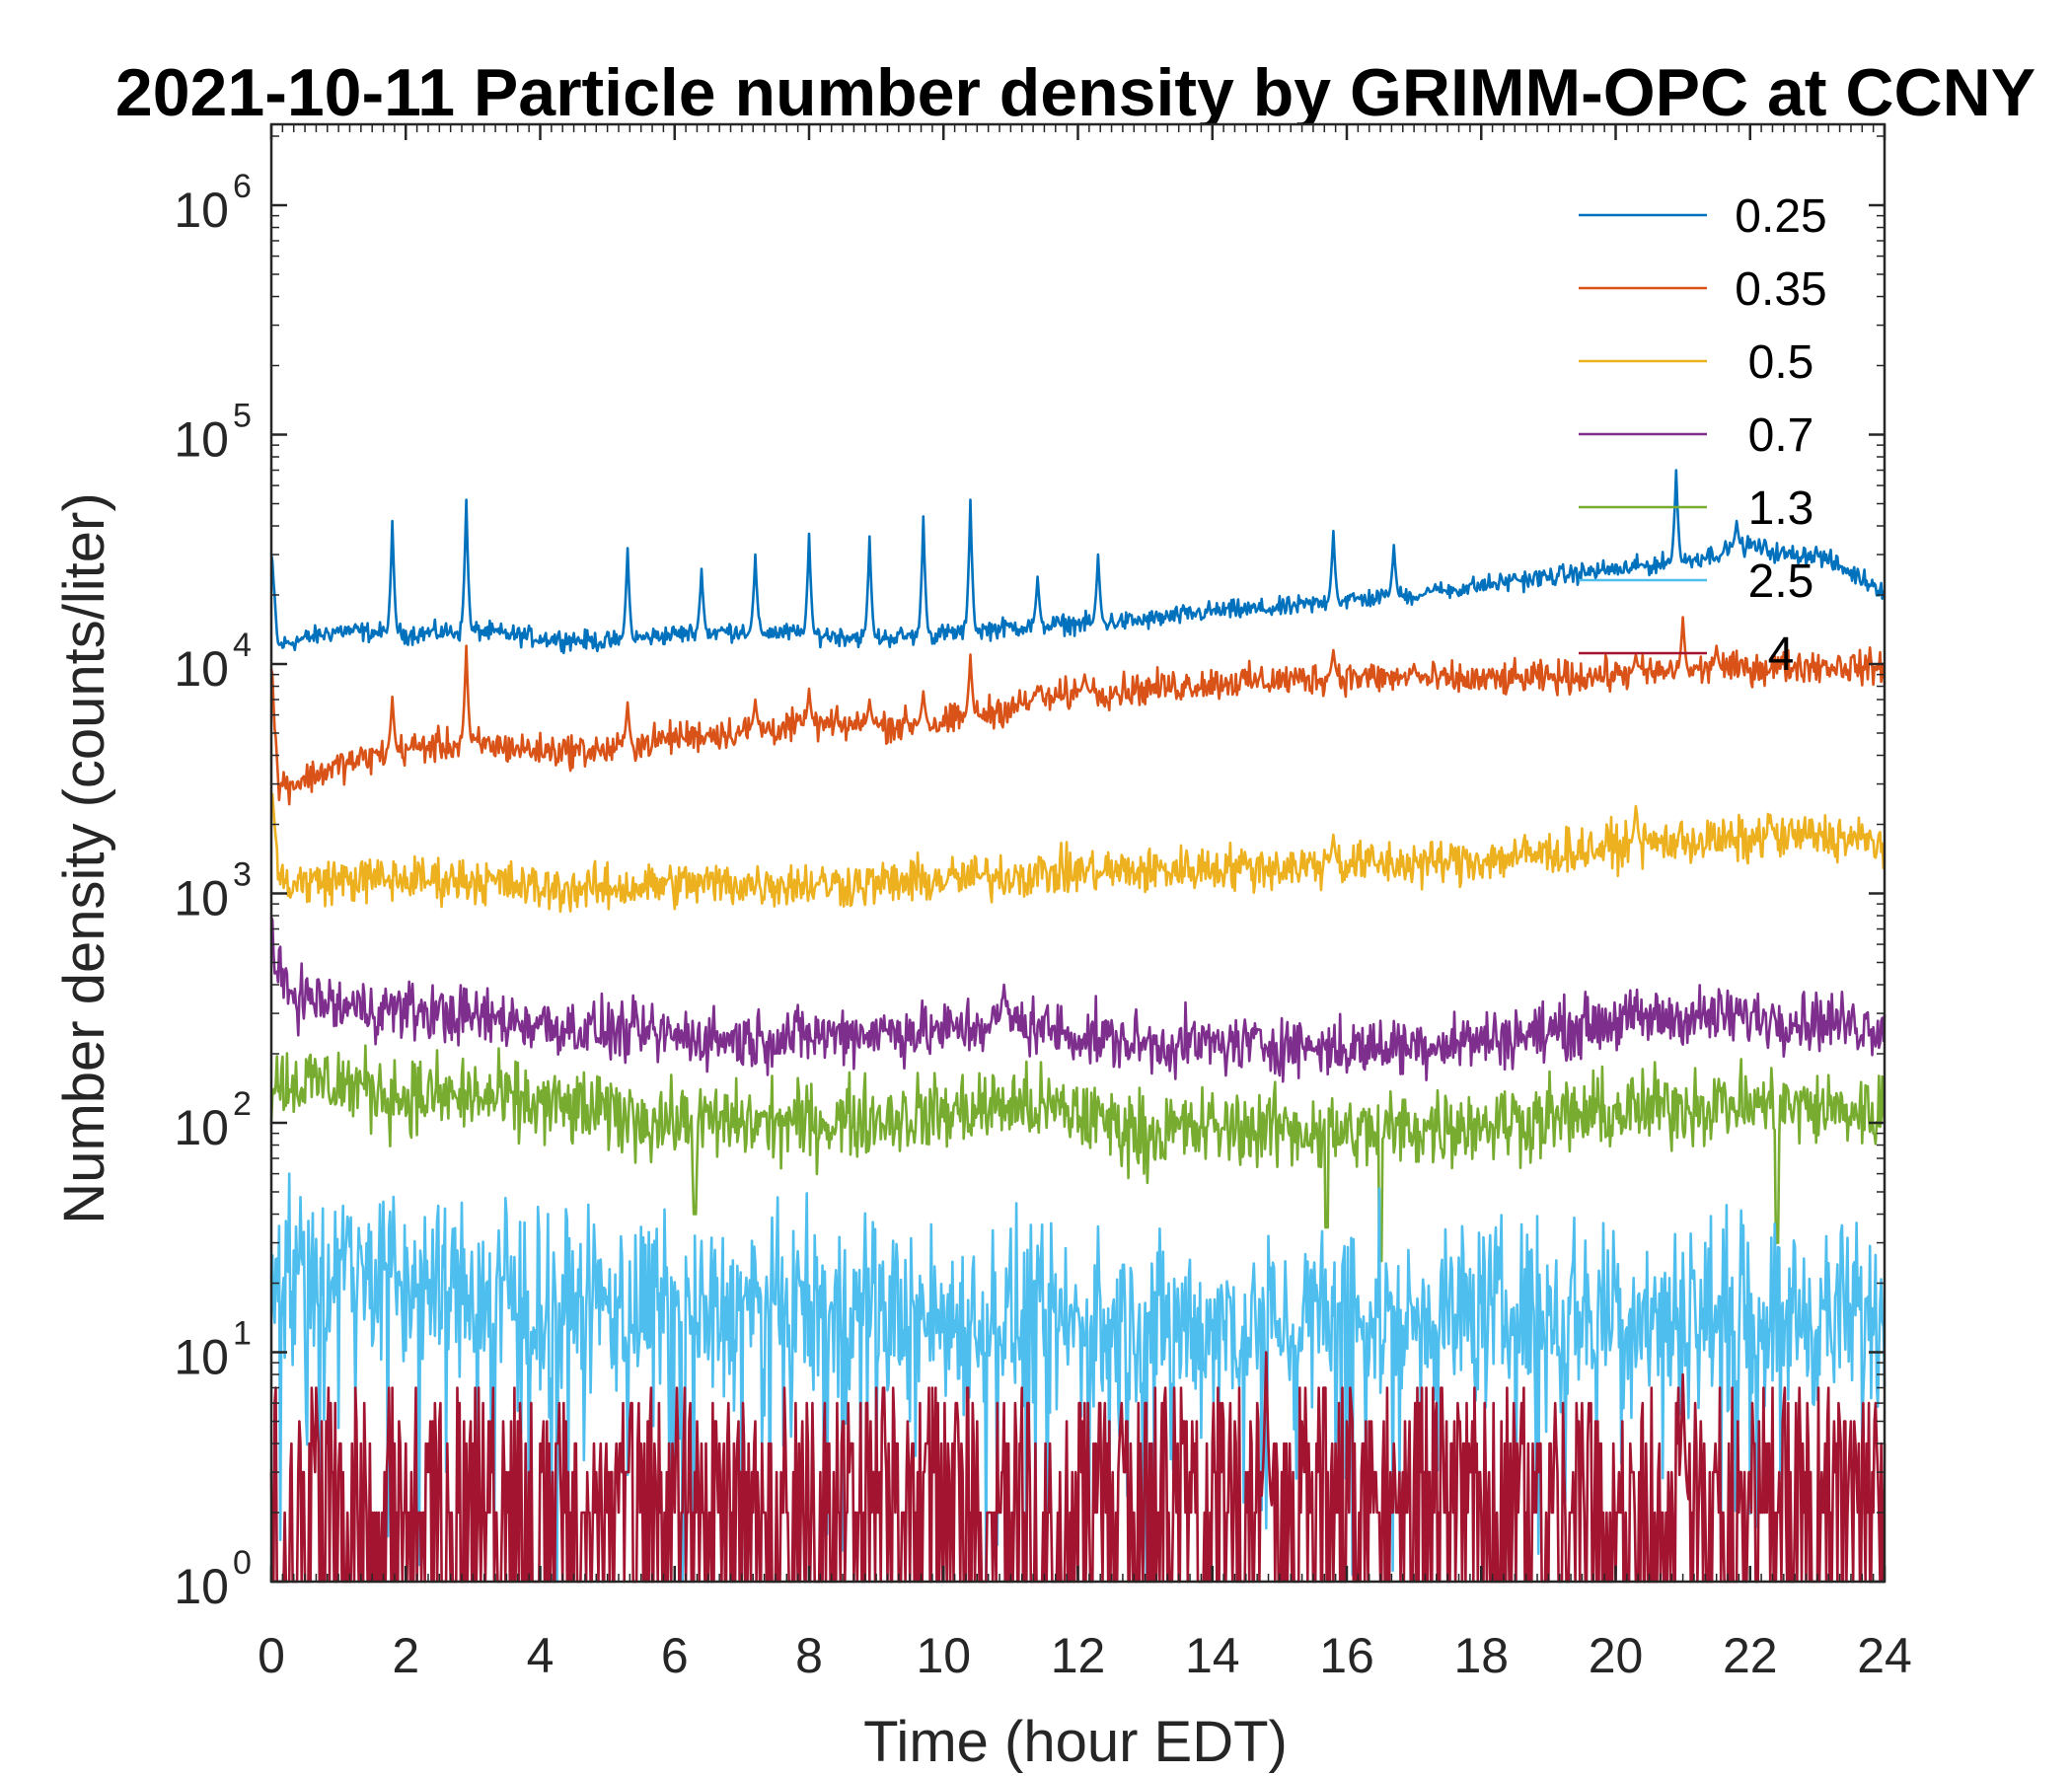 This screenshot has width=2072, height=1776. What do you see at coordinates (809, 1655) in the screenshot?
I see `x-tick-label: 8` at bounding box center [809, 1655].